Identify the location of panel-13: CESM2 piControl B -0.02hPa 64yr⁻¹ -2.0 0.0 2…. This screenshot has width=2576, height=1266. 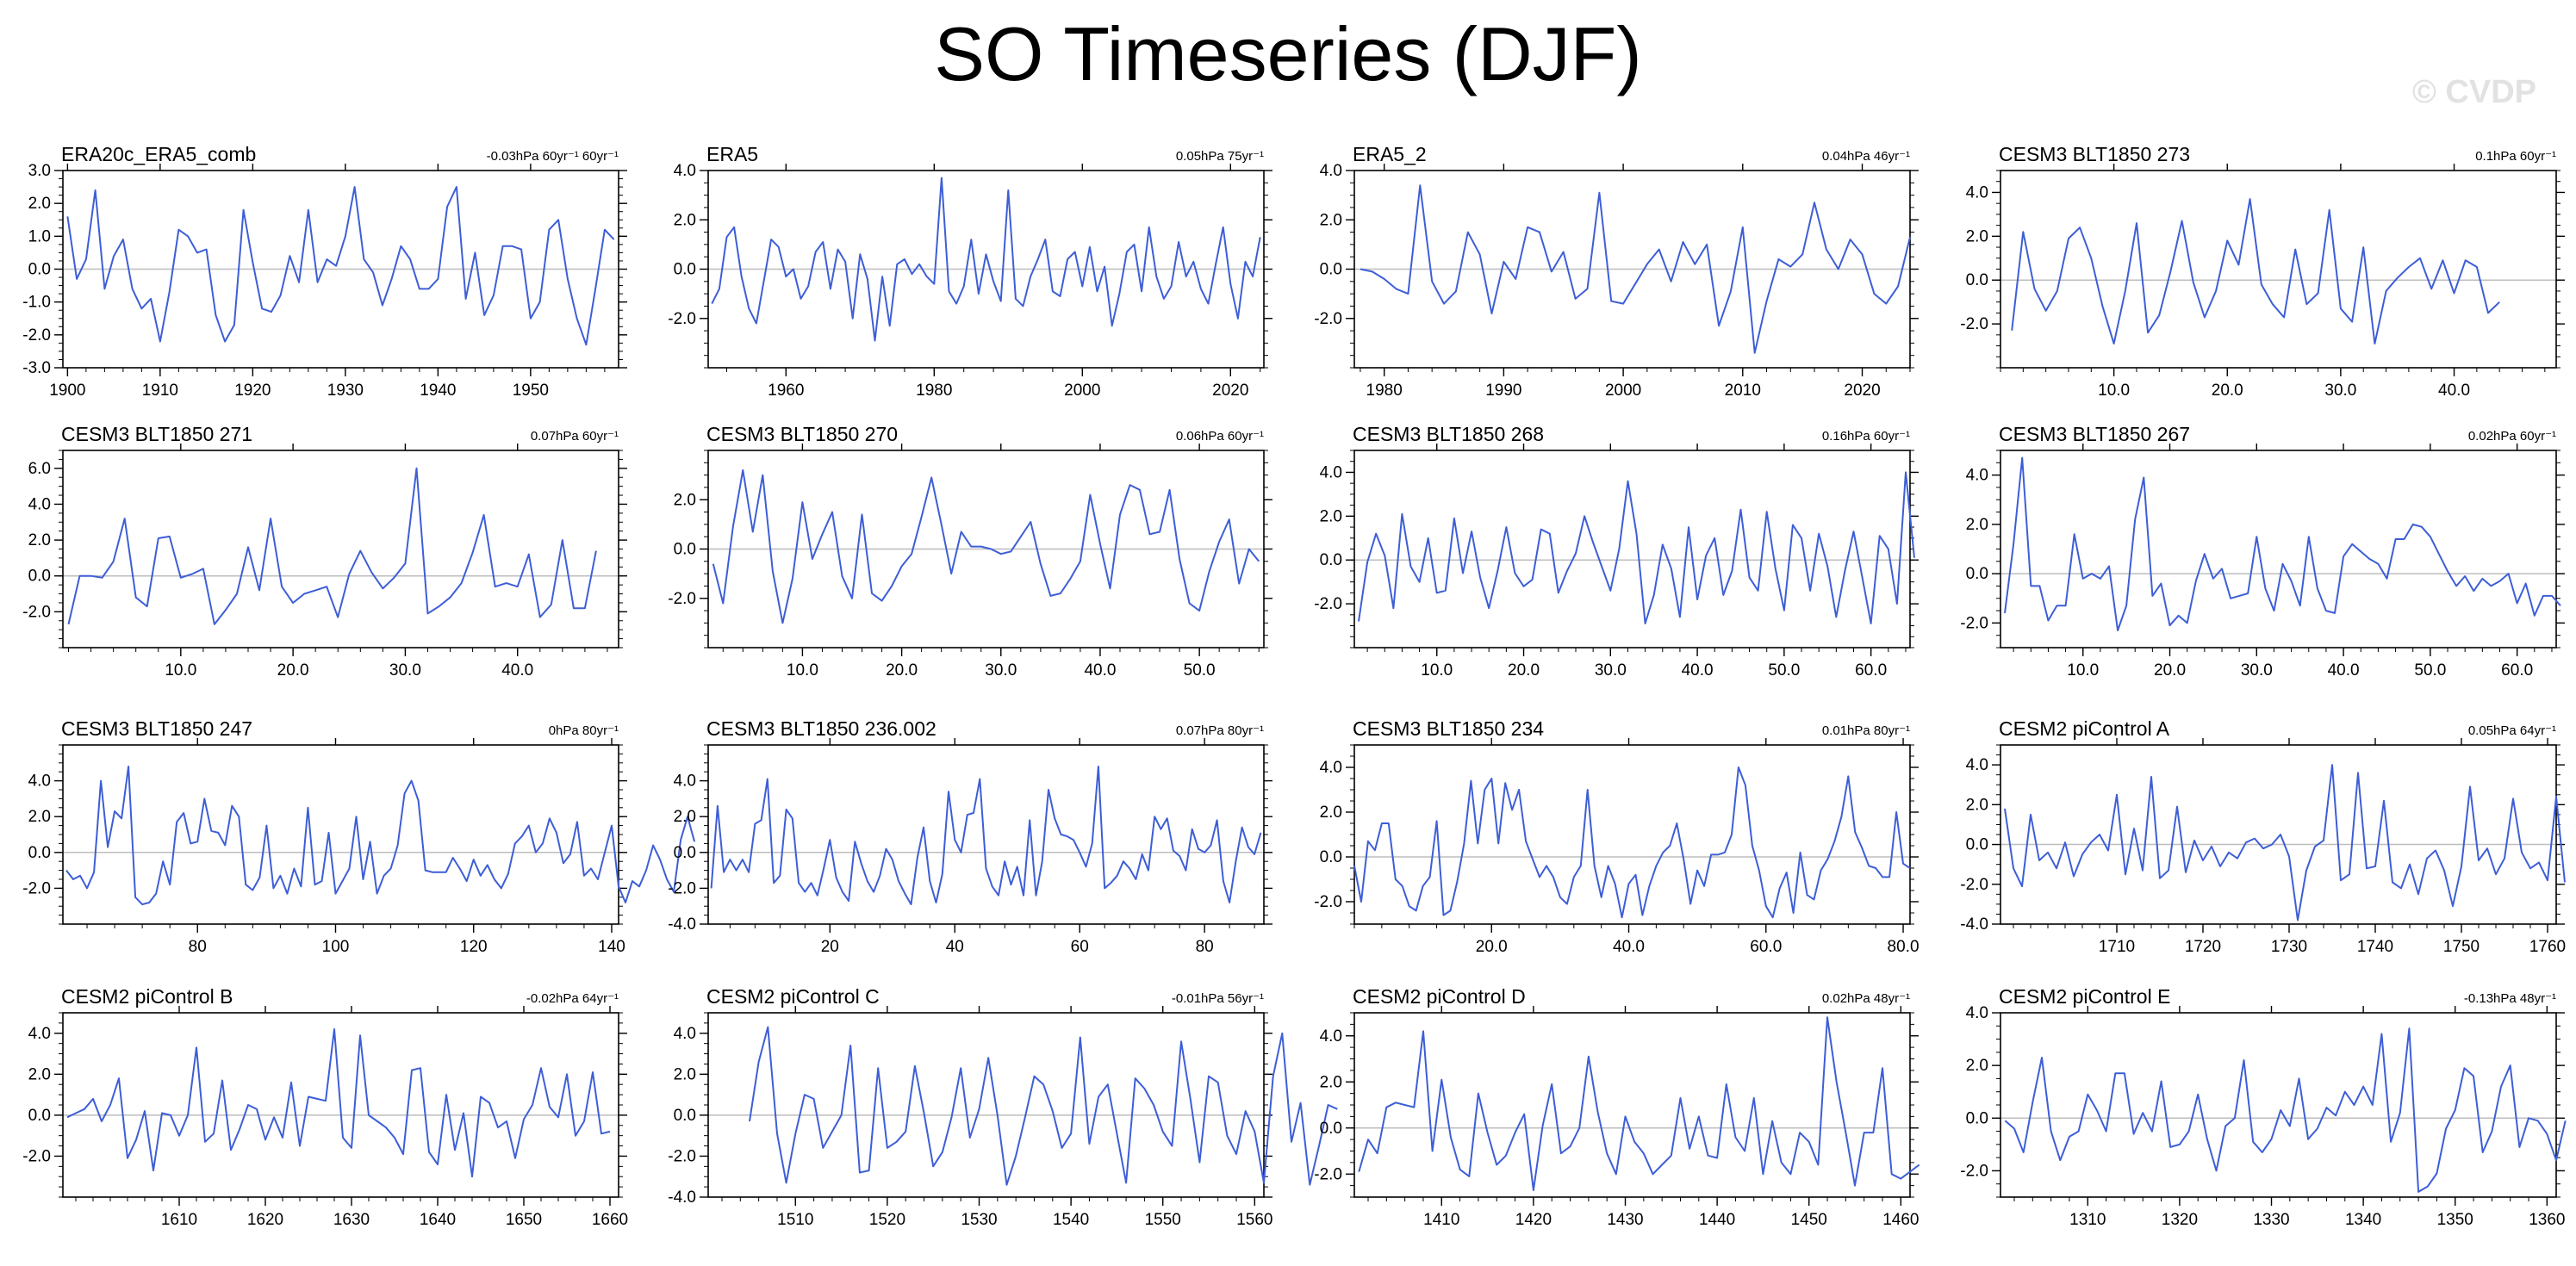
(325, 1107).